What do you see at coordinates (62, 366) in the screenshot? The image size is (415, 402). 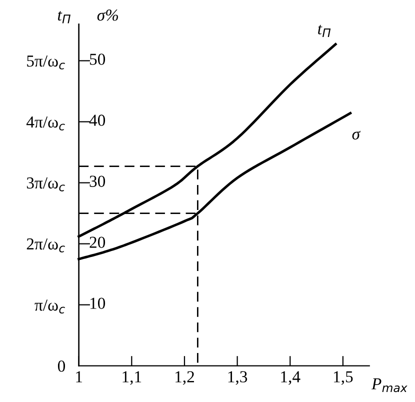 I see `y2-tick-label: 0` at bounding box center [62, 366].